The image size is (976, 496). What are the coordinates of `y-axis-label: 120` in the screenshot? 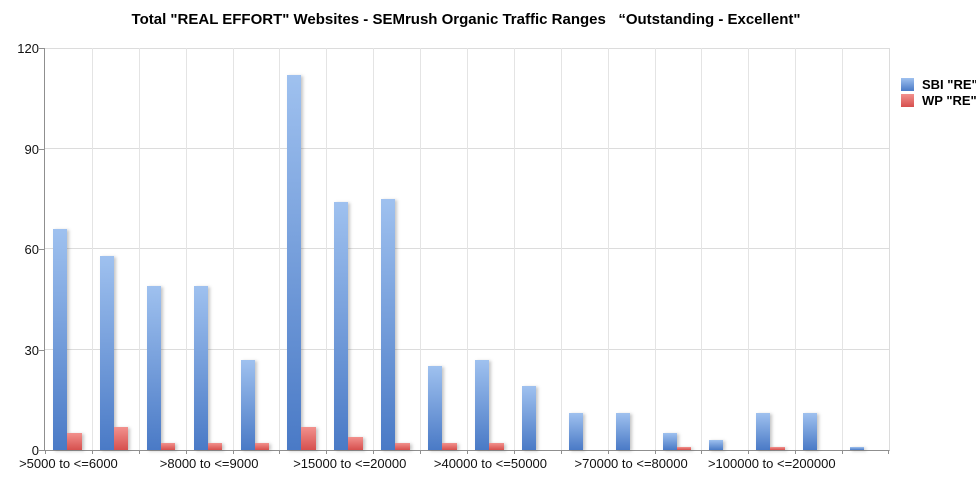 It's located at (28, 48).